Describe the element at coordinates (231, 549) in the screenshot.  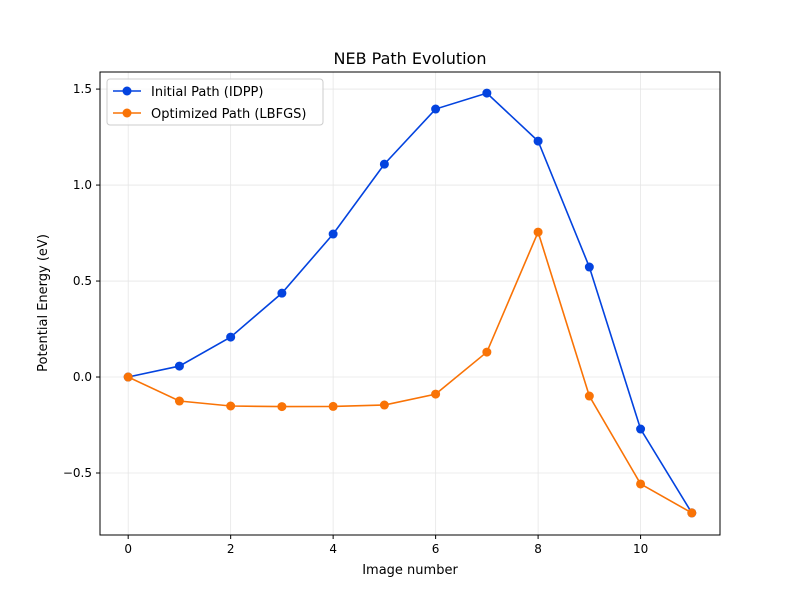
I see `x-tick-label: 2` at that location.